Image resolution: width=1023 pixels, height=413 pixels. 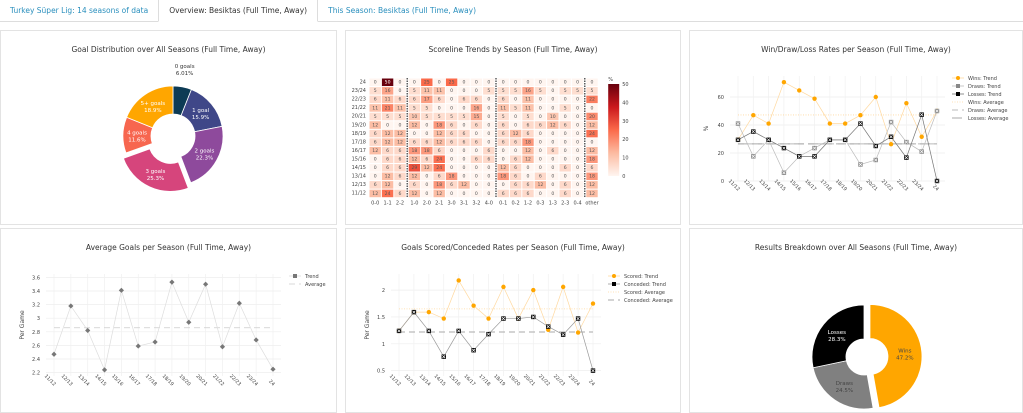 I want to click on x-tick-label: 23/24, so click(x=574, y=380).